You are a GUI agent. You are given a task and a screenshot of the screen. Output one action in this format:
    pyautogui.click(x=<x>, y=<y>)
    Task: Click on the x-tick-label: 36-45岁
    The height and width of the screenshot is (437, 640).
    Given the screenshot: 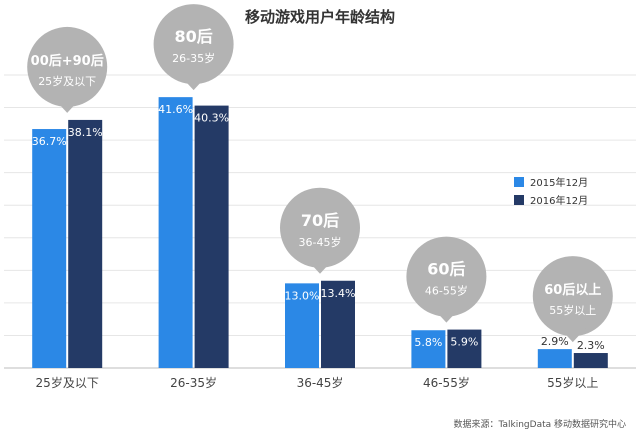 What is the action you would take?
    pyautogui.click(x=320, y=382)
    